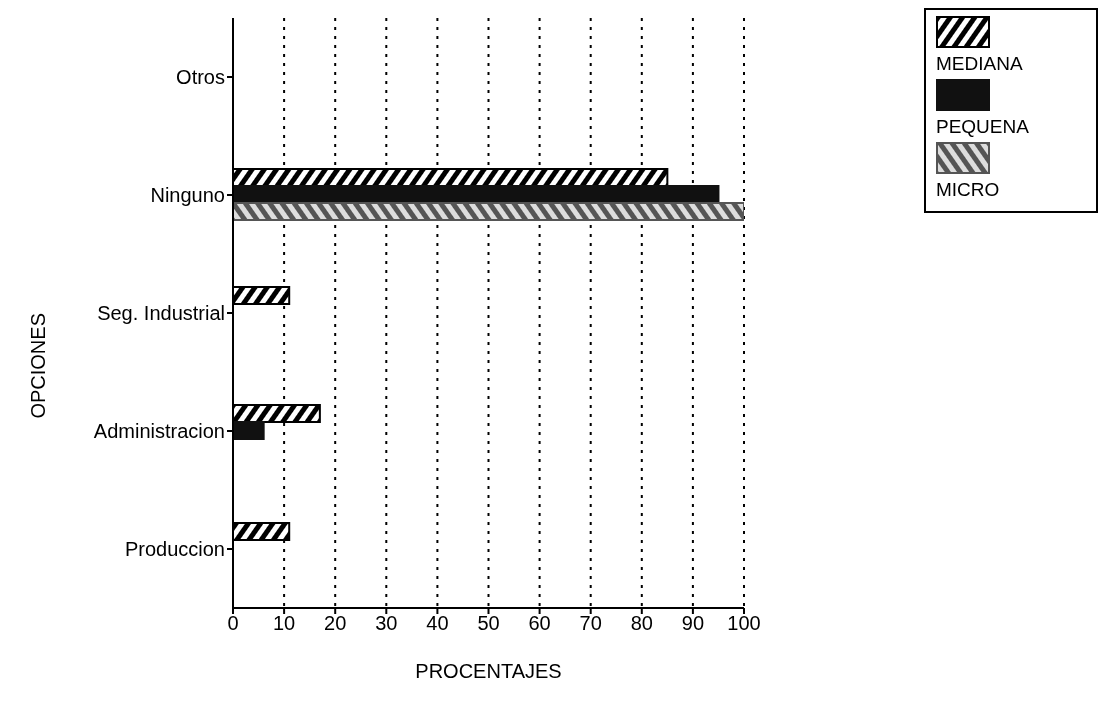  I want to click on y-tick-label: Administracion, so click(159, 431).